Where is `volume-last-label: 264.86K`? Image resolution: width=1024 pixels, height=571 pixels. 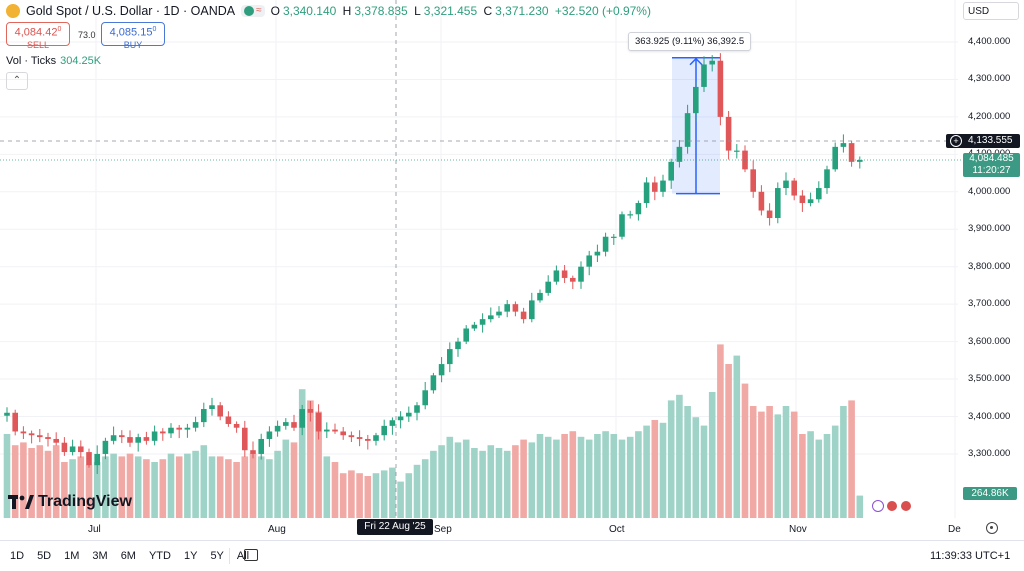 volume-last-label: 264.86K is located at coordinates (990, 493).